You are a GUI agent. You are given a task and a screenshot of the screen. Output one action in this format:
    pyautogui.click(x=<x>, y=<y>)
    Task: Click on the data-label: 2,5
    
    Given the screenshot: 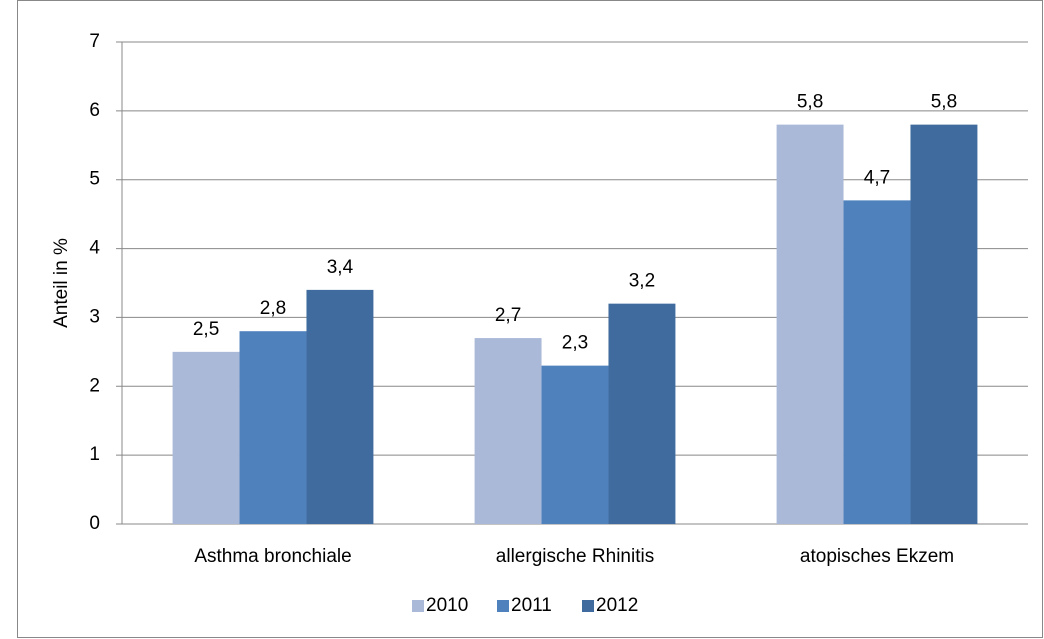 What is the action you would take?
    pyautogui.click(x=206, y=329)
    